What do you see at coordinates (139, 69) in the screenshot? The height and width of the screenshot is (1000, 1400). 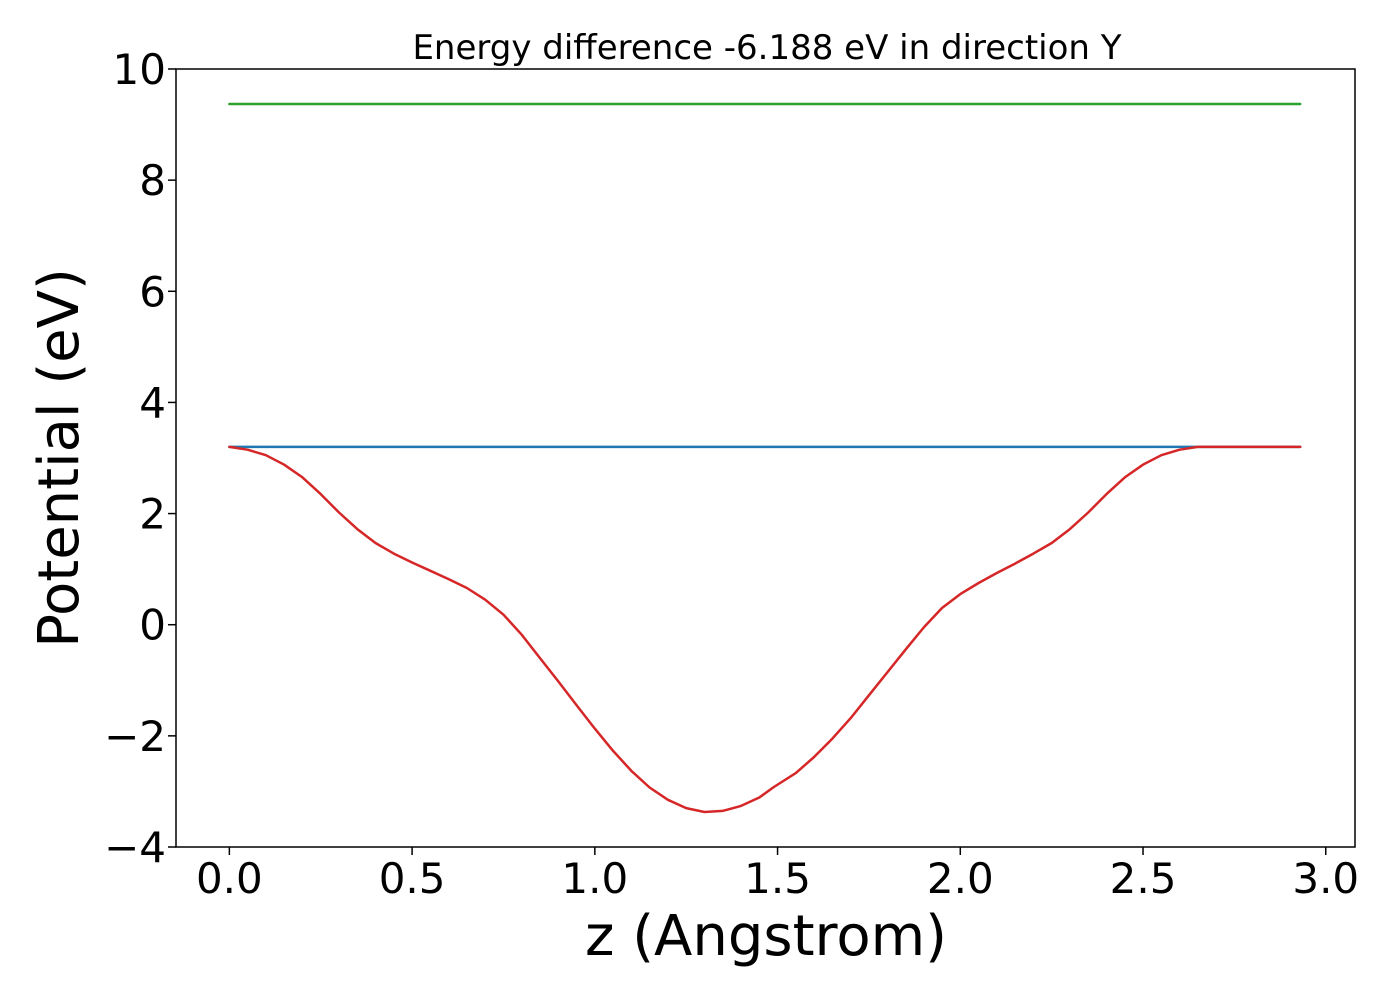 I see `y-tick-label: 10` at bounding box center [139, 69].